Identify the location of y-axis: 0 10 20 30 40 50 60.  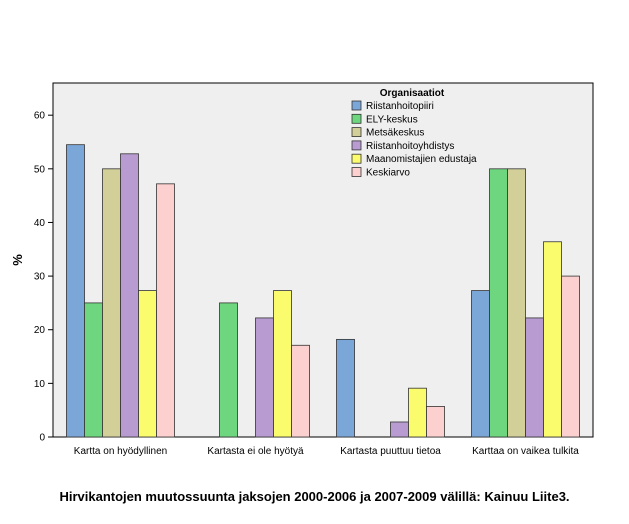
(43, 277).